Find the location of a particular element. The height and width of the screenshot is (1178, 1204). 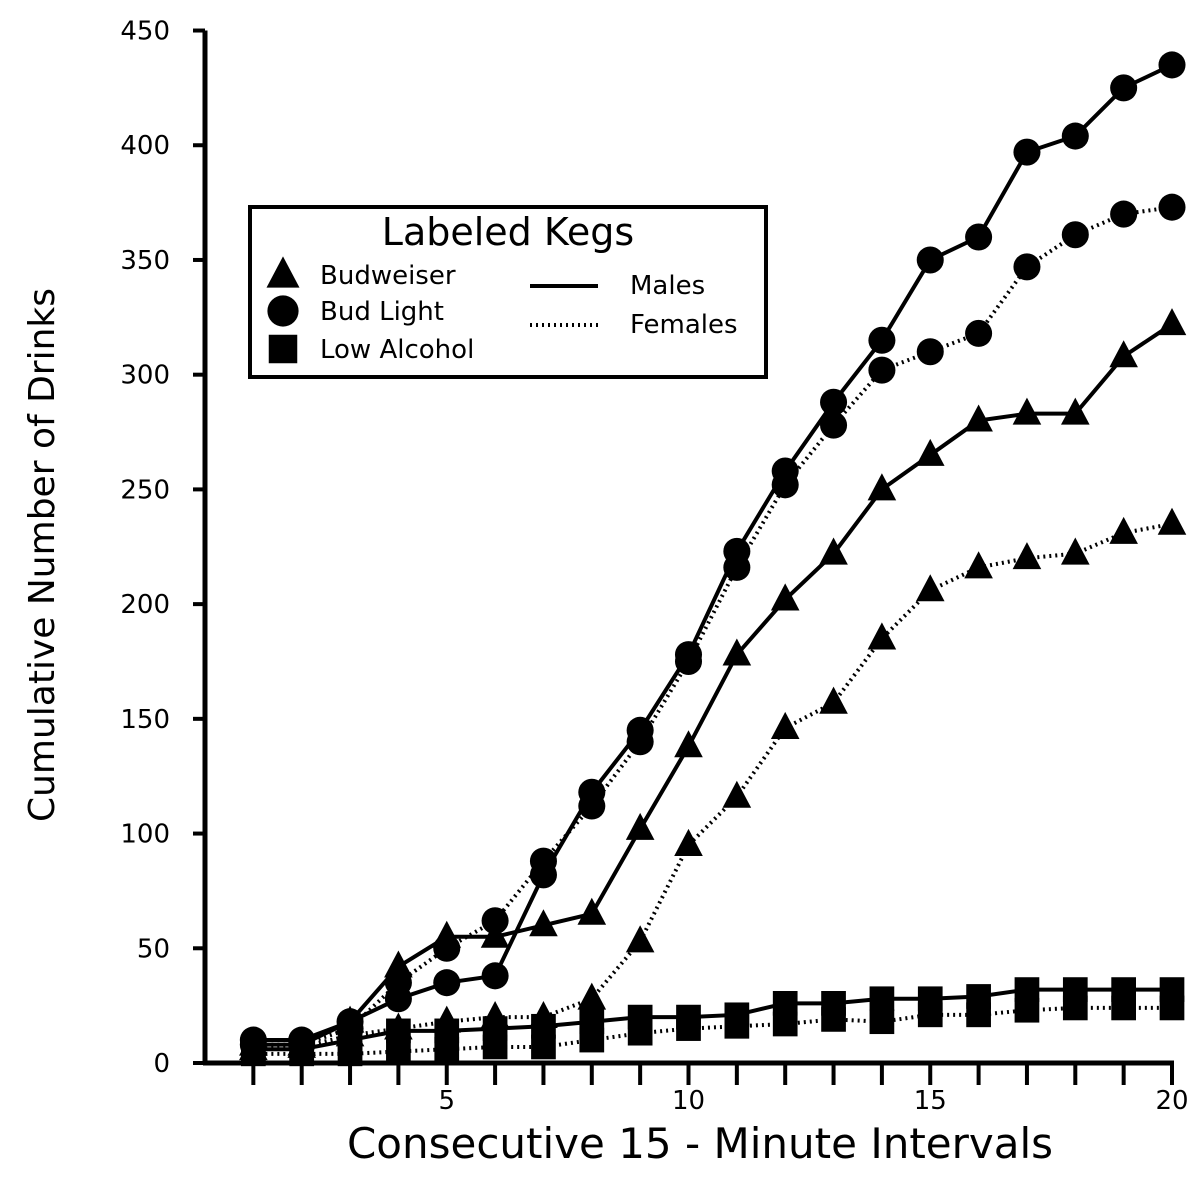

y-axis-label: Cumulative Number of Drinks is located at coordinates (42, 555).